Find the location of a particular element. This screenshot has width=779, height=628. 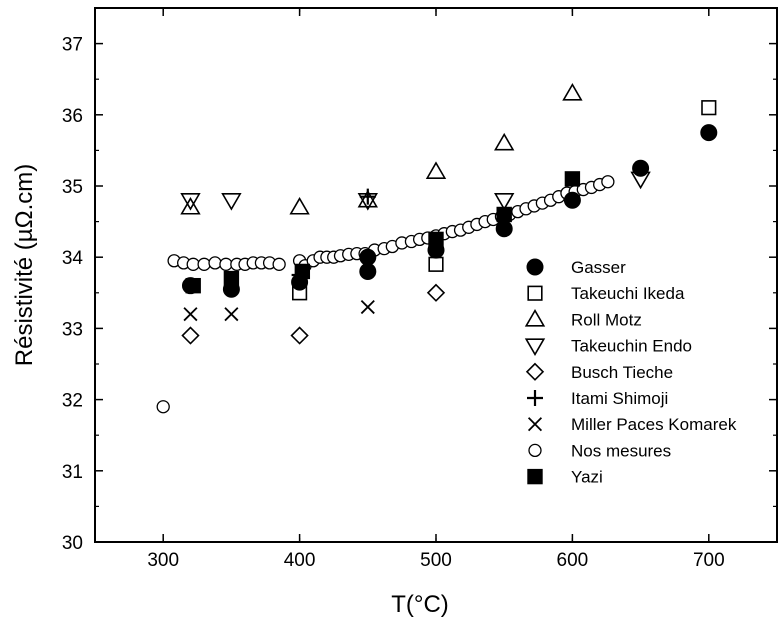

series-busch-tieche is located at coordinates (313, 314).